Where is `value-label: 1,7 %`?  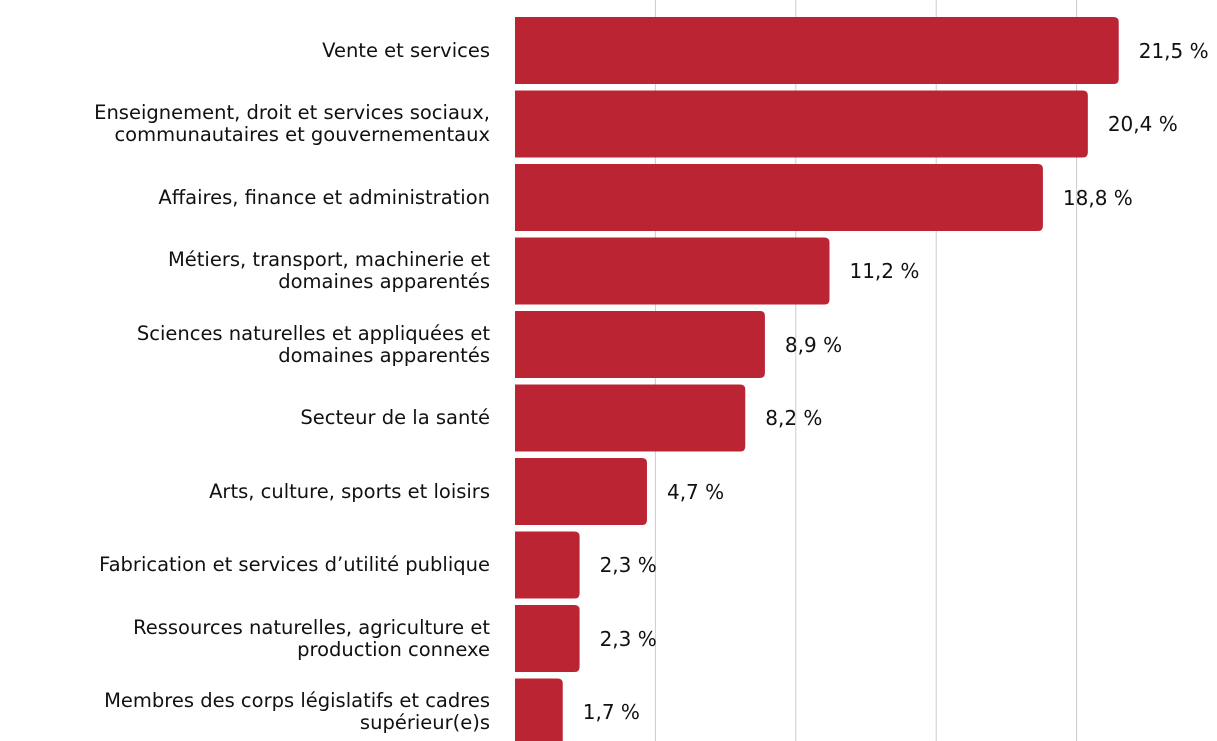 value-label: 1,7 % is located at coordinates (611, 712).